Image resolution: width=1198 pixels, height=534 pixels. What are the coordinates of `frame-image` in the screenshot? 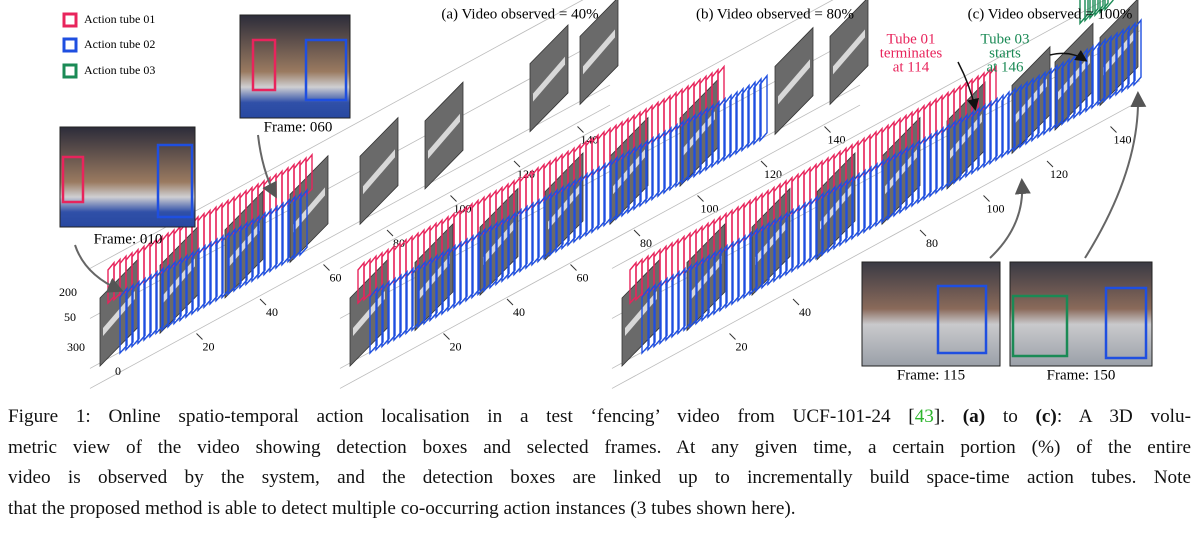 It's located at (1081, 314).